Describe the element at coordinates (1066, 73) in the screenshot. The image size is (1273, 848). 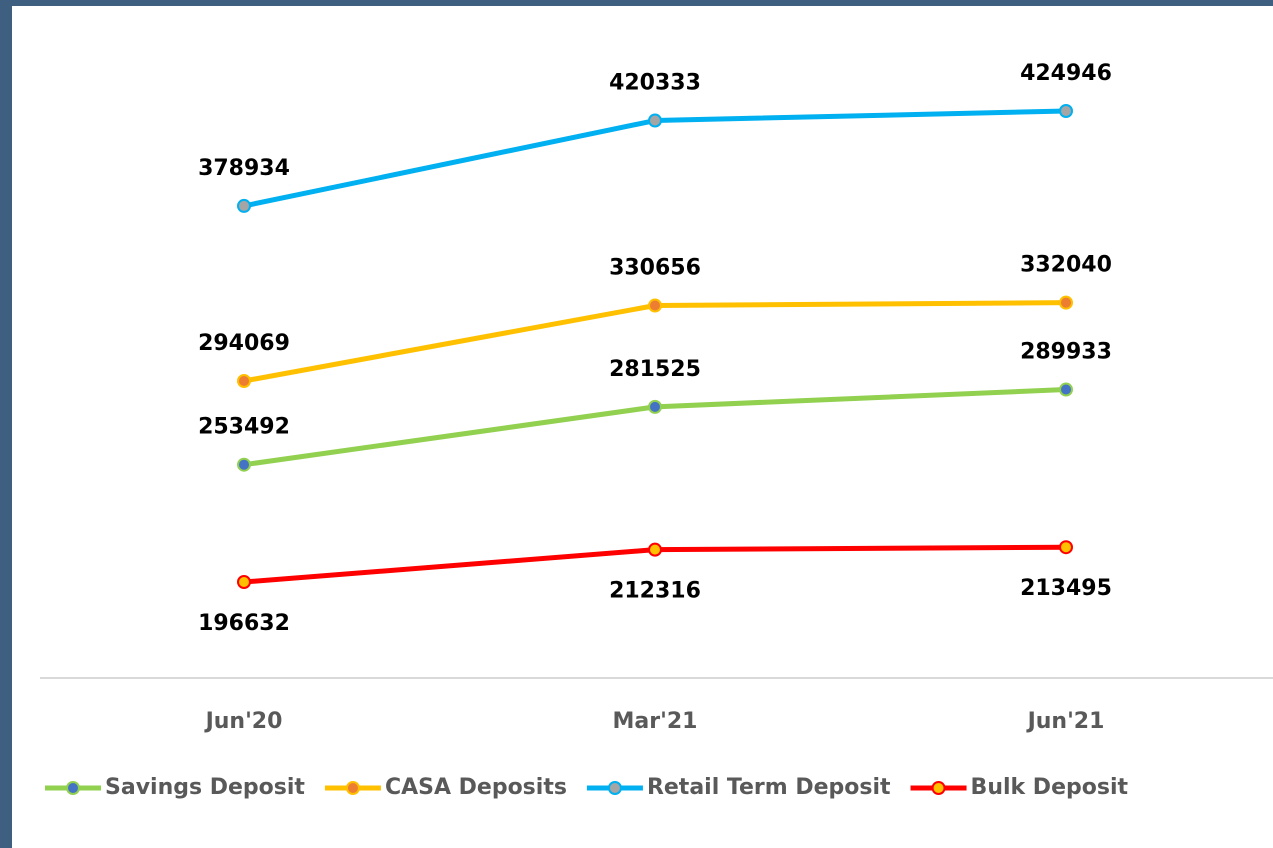
I see `data-label: 424946` at that location.